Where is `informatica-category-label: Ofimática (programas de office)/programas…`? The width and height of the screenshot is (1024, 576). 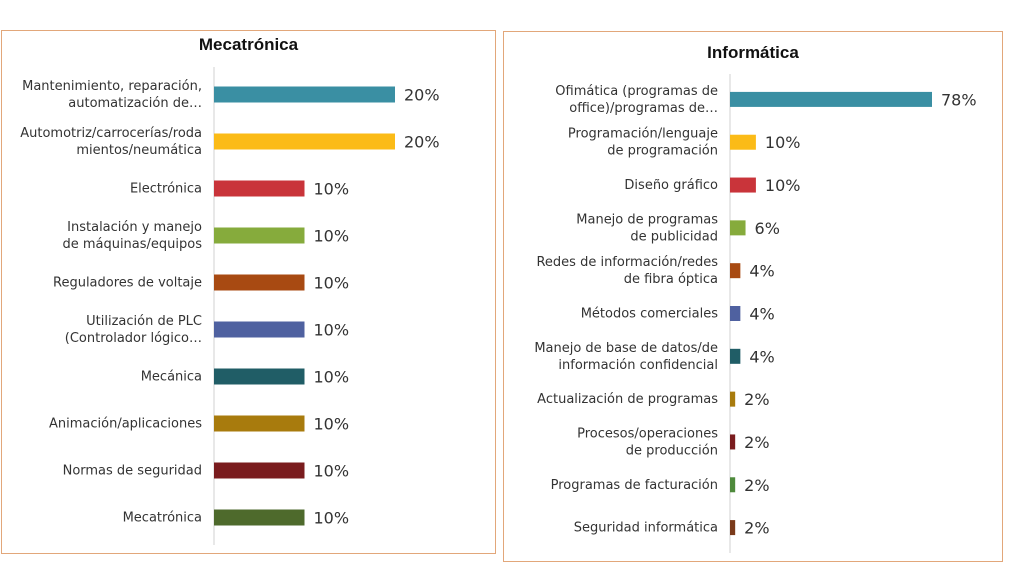
informatica-category-label: Ofimática (programas de office)/programas… is located at coordinates (636, 100).